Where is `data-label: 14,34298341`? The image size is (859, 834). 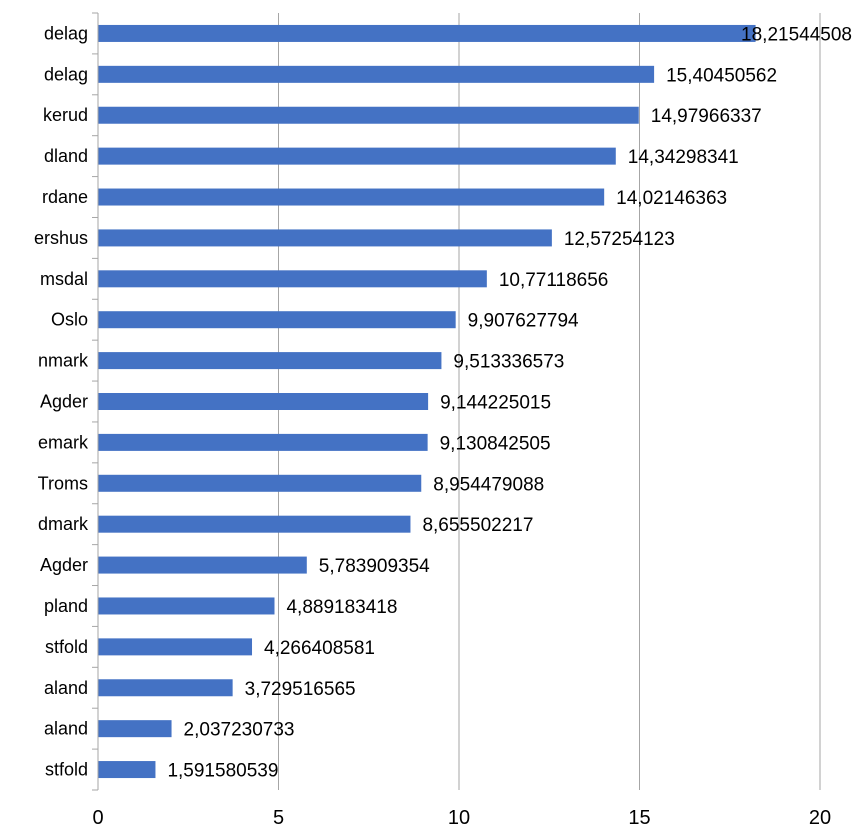
data-label: 14,34298341 is located at coordinates (683, 157).